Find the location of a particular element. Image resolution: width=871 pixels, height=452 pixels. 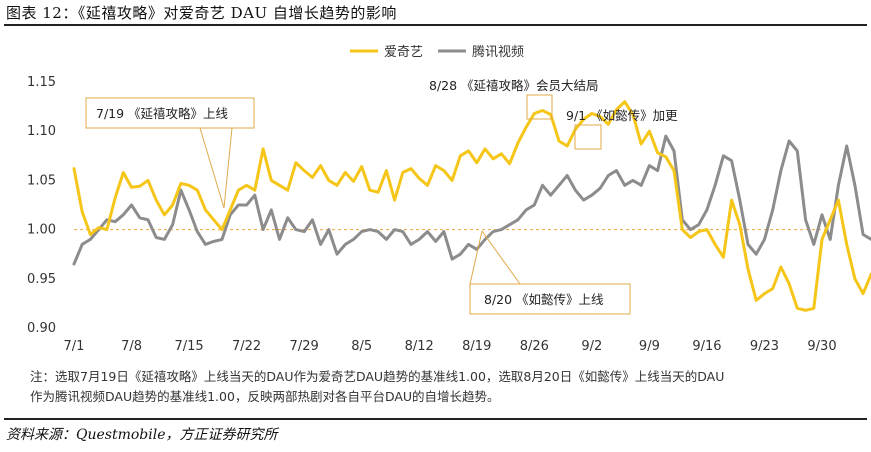

legend: 爱奇艺 腾讯视频 is located at coordinates (437, 52).